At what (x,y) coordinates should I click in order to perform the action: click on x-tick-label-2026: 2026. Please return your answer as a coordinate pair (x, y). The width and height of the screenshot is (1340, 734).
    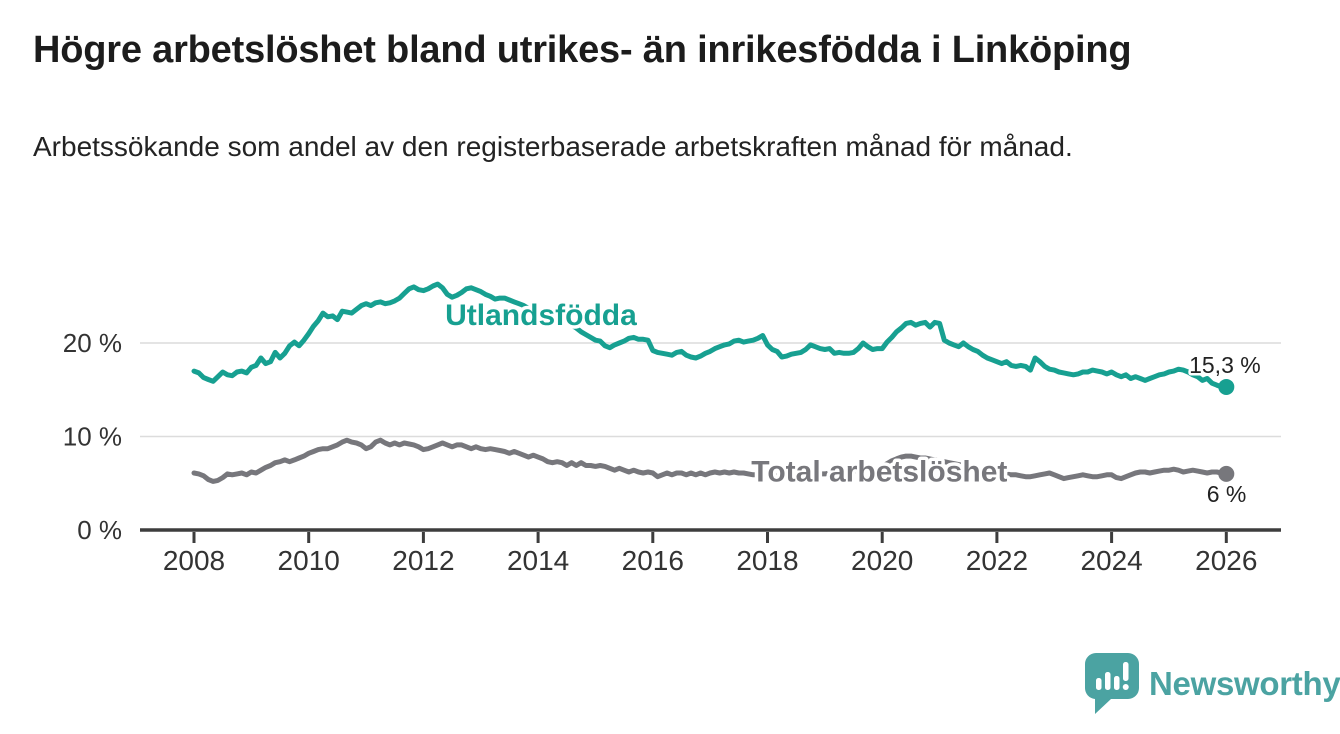
    Looking at the image, I should click on (1226, 560).